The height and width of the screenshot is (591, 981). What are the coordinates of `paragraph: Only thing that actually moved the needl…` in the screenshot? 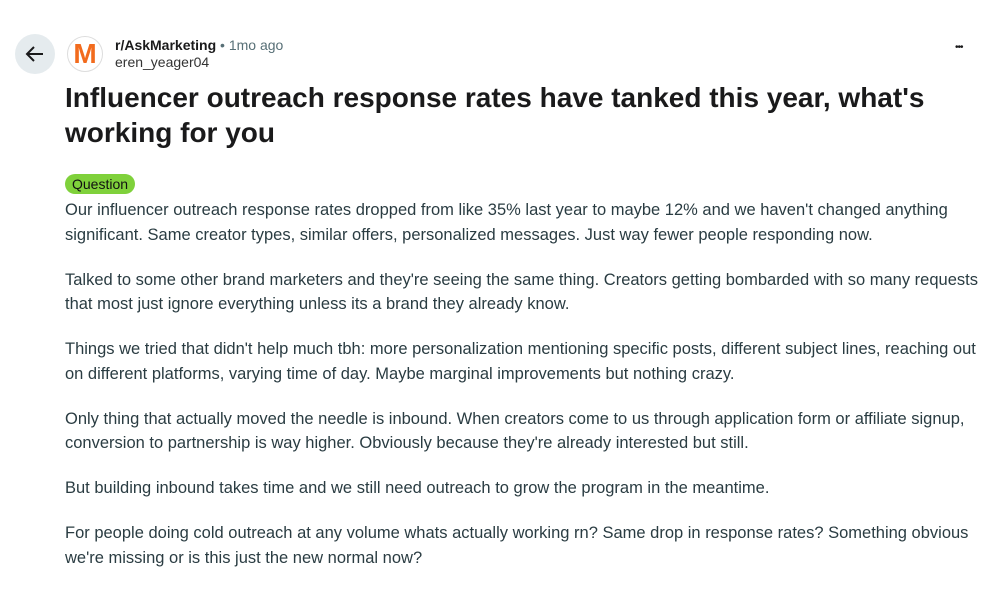 It's located at (515, 431).